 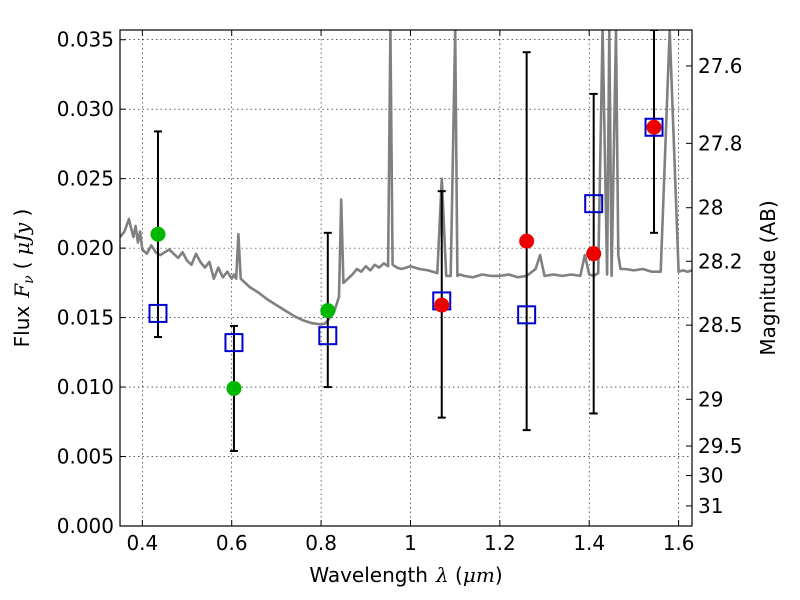 What do you see at coordinates (405, 575) in the screenshot?
I see `x-axis-label: Wavelength λ (μm)` at bounding box center [405, 575].